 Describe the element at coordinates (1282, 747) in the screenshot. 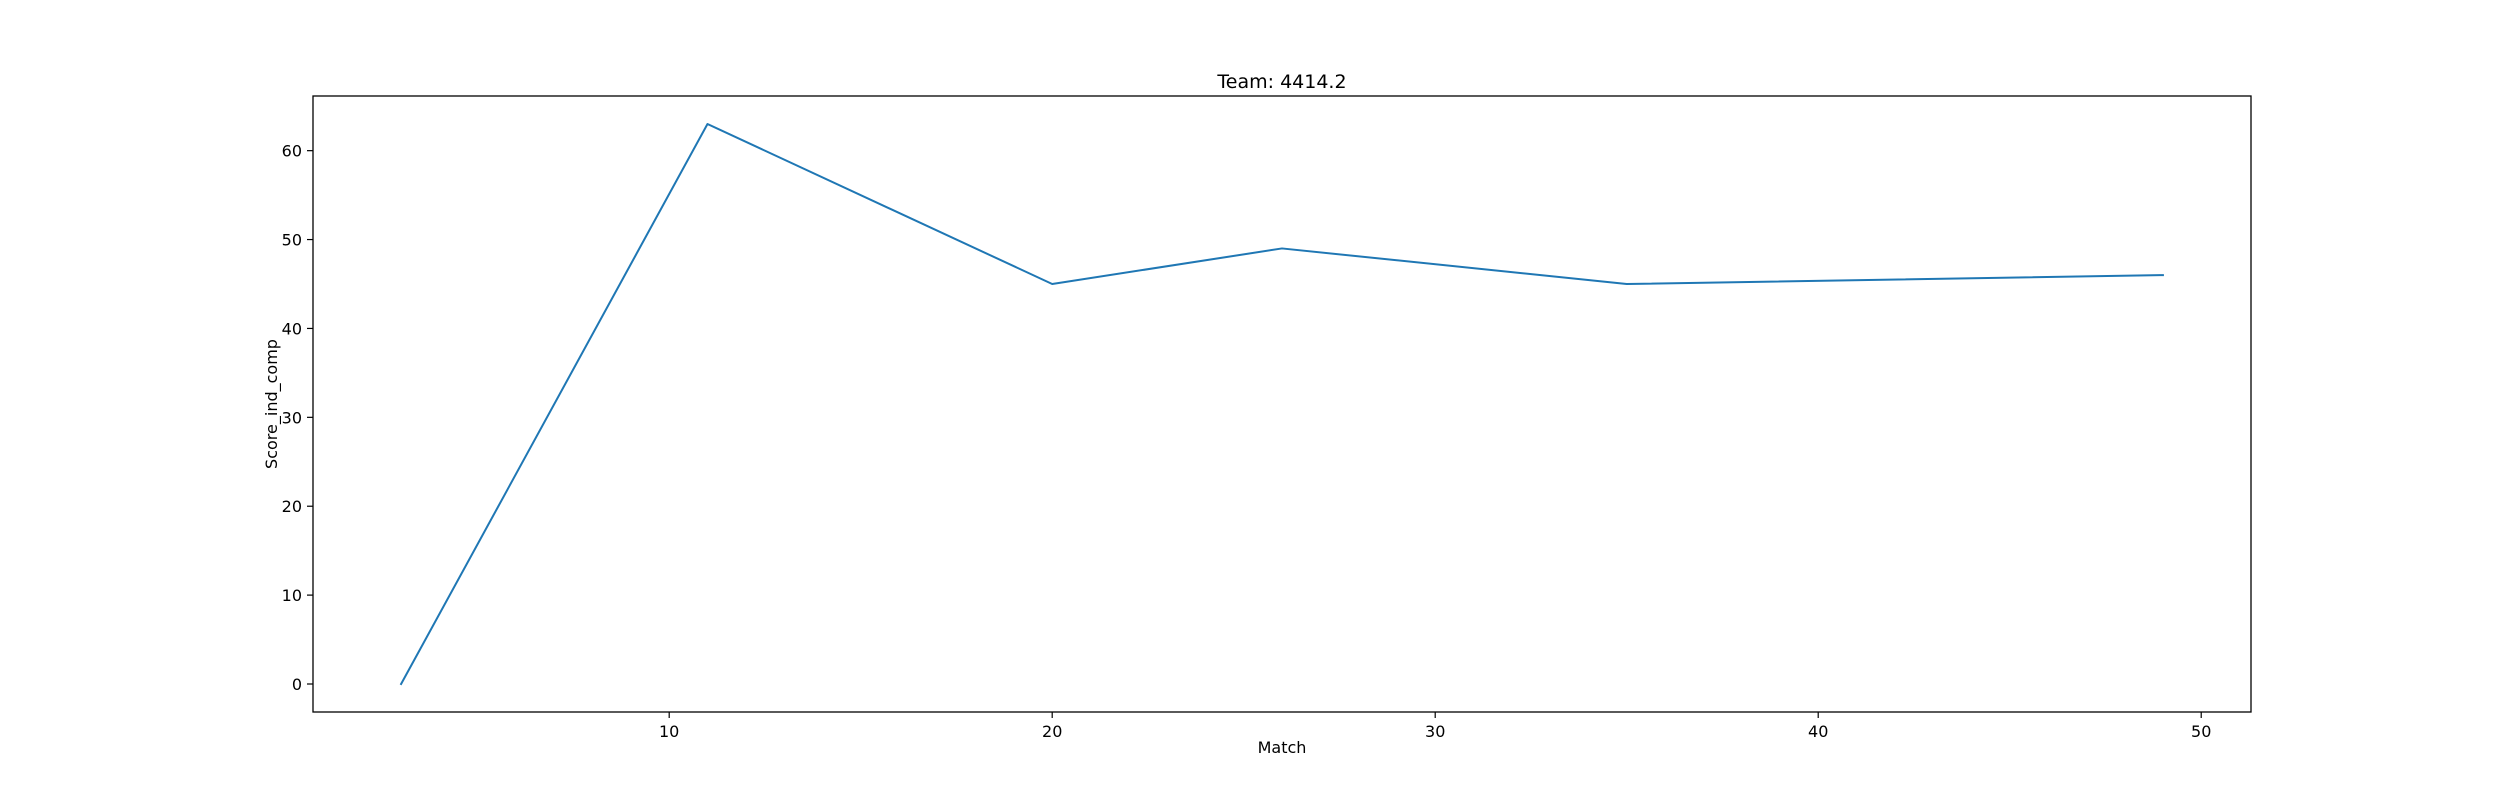

I see `x-axis-label: Match` at that location.